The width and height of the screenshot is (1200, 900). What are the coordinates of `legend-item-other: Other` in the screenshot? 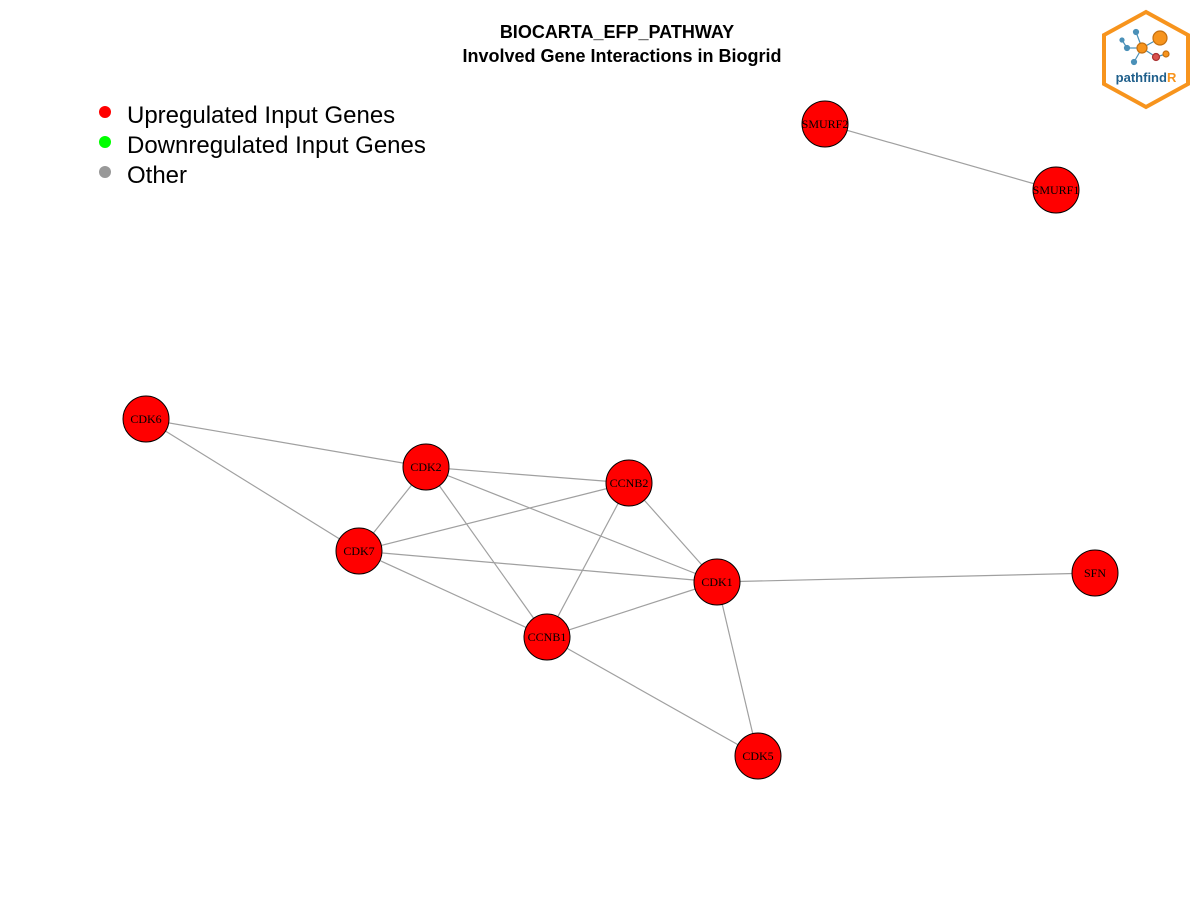 It's located at (143, 175).